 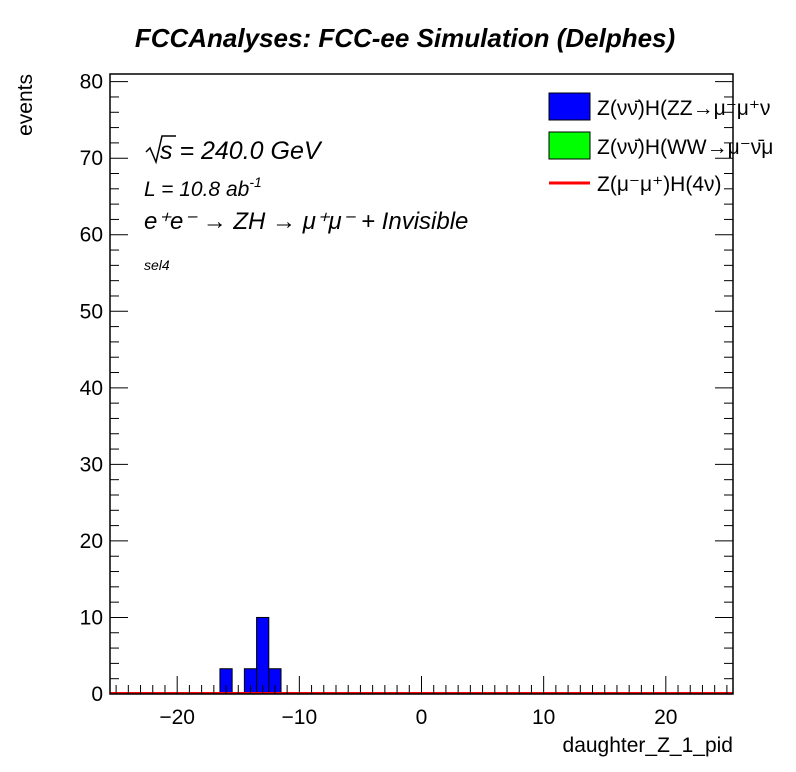 I want to click on legend-entry: Z(μ⁻μ⁺)H(4ν), so click(x=635, y=184).